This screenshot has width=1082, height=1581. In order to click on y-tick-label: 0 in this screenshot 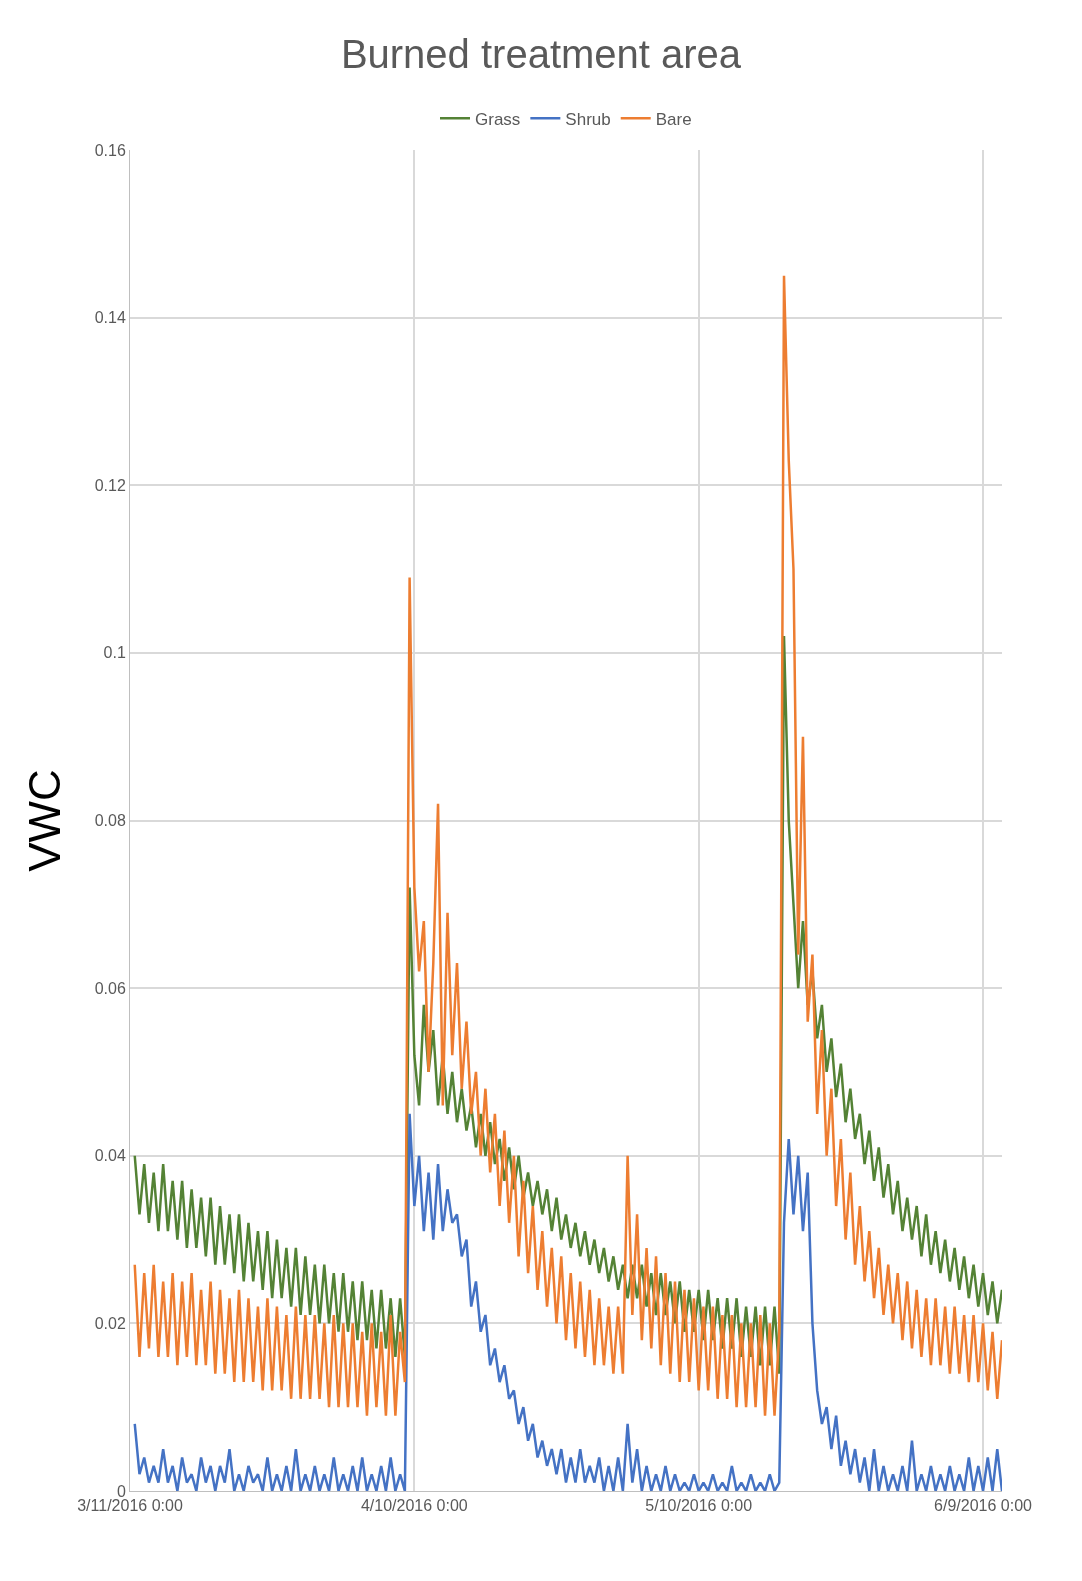, I will do `click(121, 1491)`.